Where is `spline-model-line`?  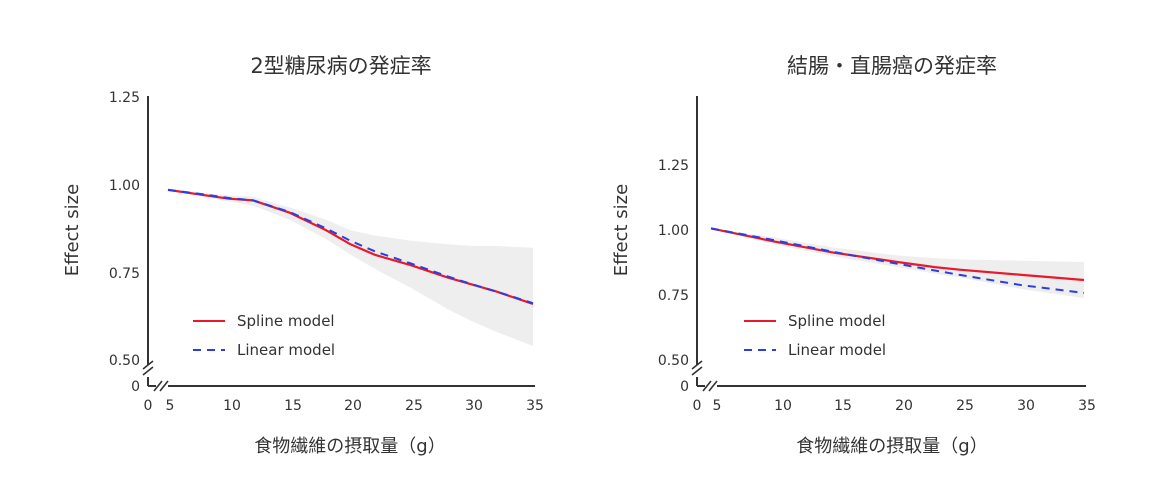 spline-model-line is located at coordinates (897, 254).